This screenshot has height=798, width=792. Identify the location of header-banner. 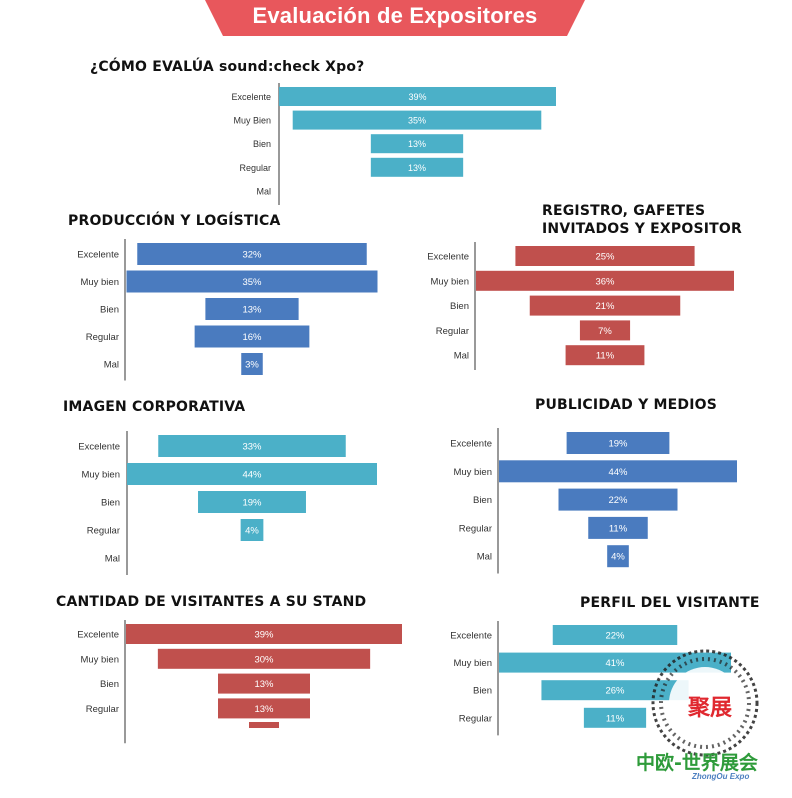
(395, 18).